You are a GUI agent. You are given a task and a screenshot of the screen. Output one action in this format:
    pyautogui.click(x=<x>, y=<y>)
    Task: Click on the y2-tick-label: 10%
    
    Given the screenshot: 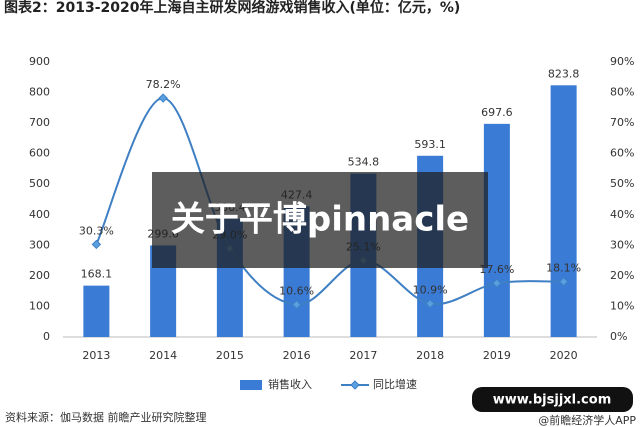 What is the action you would take?
    pyautogui.click(x=622, y=305)
    